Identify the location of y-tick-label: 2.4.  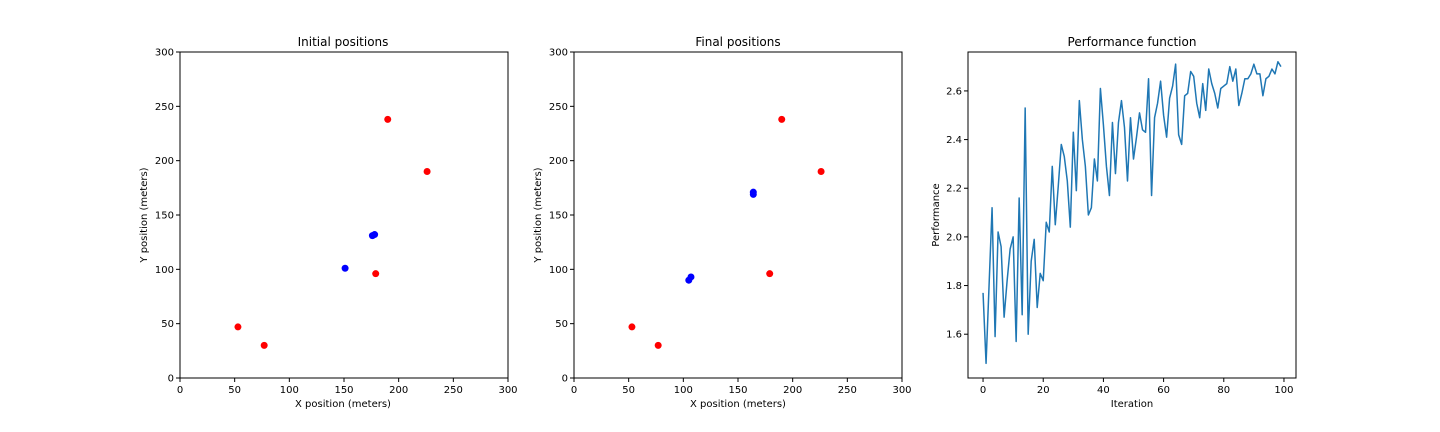
(954, 140).